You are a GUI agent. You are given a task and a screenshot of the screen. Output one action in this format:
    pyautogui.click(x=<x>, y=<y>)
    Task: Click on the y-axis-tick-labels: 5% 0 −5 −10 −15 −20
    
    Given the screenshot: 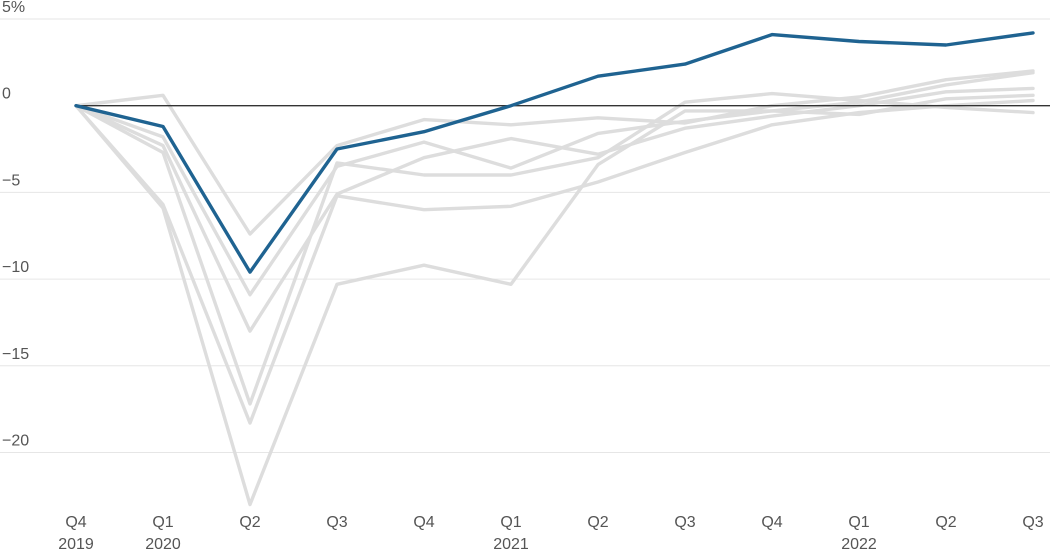 What is the action you would take?
    pyautogui.click(x=15, y=224)
    